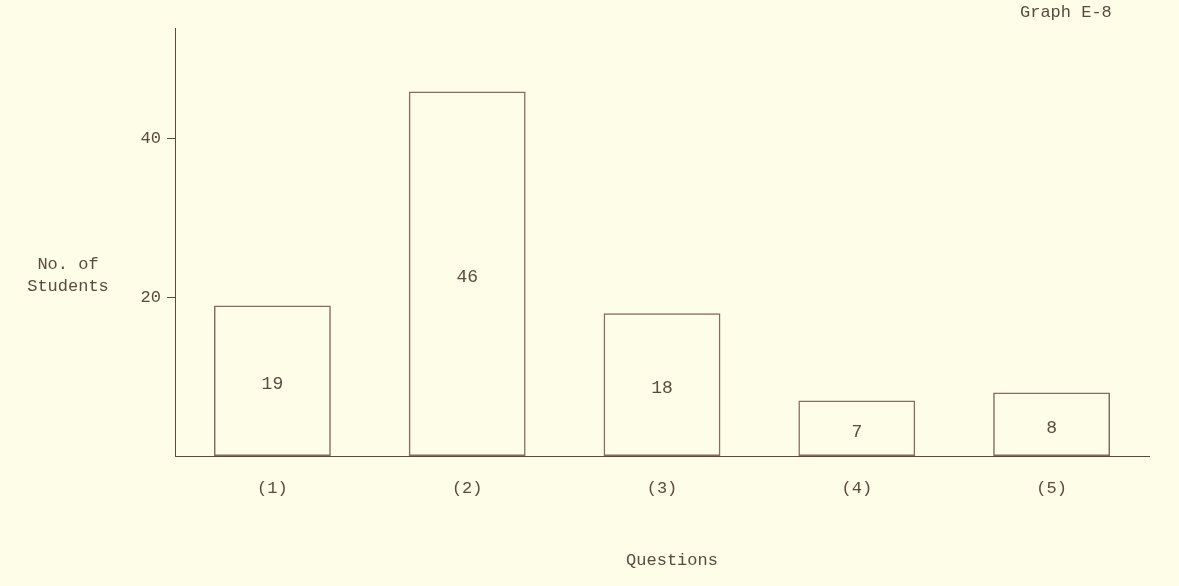 Image resolution: width=1179 pixels, height=586 pixels. What do you see at coordinates (857, 432) in the screenshot?
I see `data-label: 7` at bounding box center [857, 432].